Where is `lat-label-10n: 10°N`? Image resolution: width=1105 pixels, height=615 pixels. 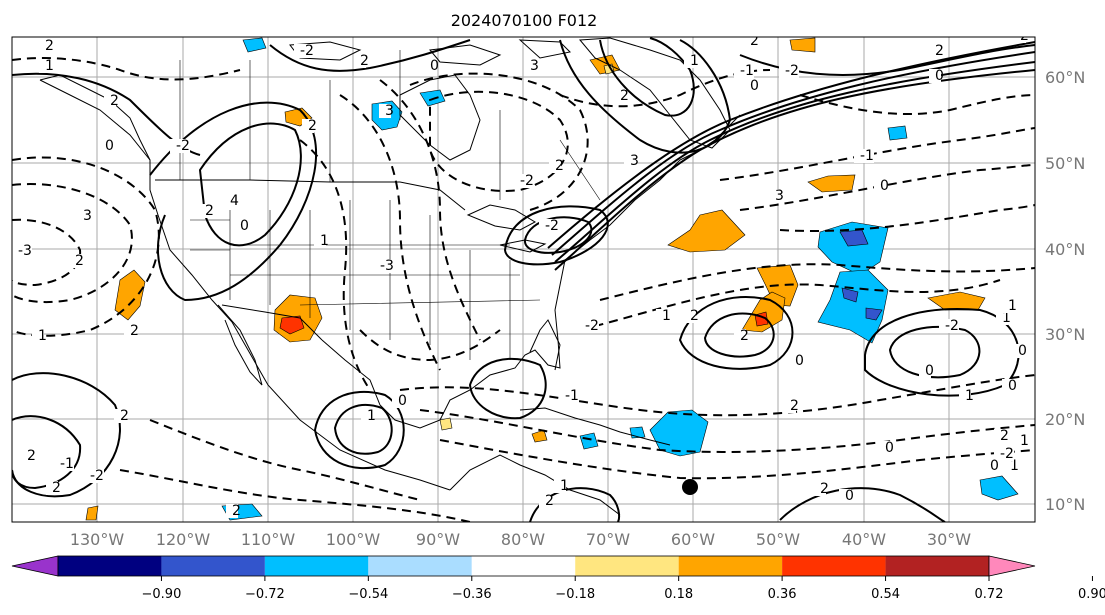 lat-label-10n: 10°N is located at coordinates (1065, 504).